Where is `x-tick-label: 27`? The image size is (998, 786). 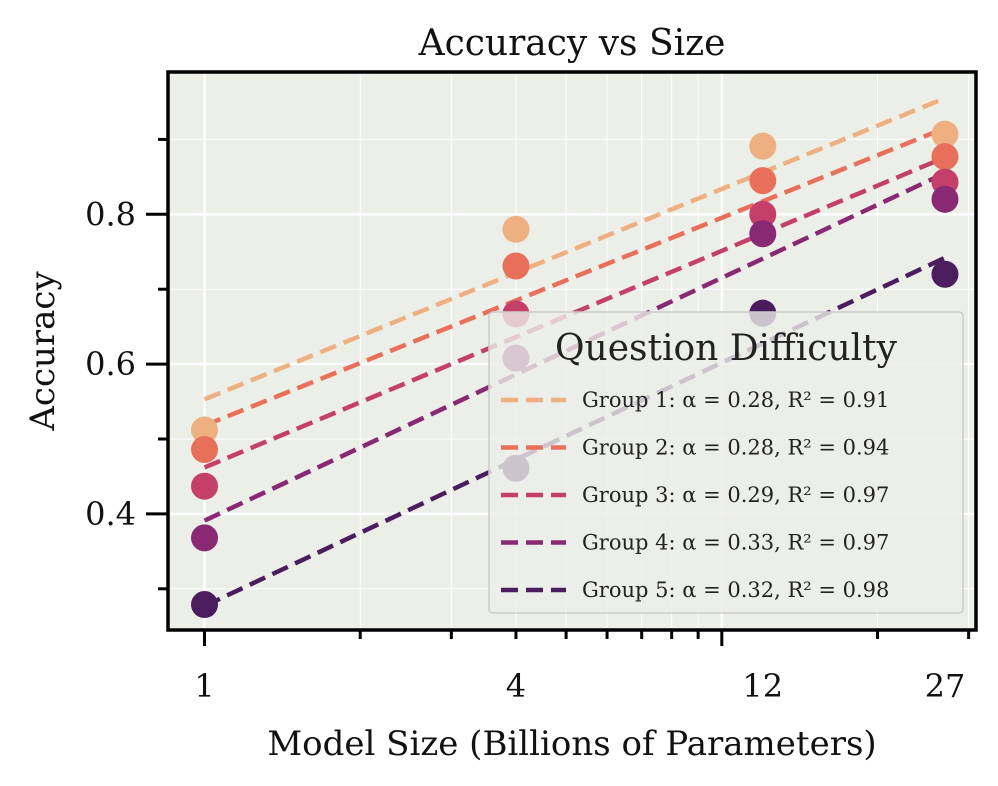
x-tick-label: 27 is located at coordinates (945, 686).